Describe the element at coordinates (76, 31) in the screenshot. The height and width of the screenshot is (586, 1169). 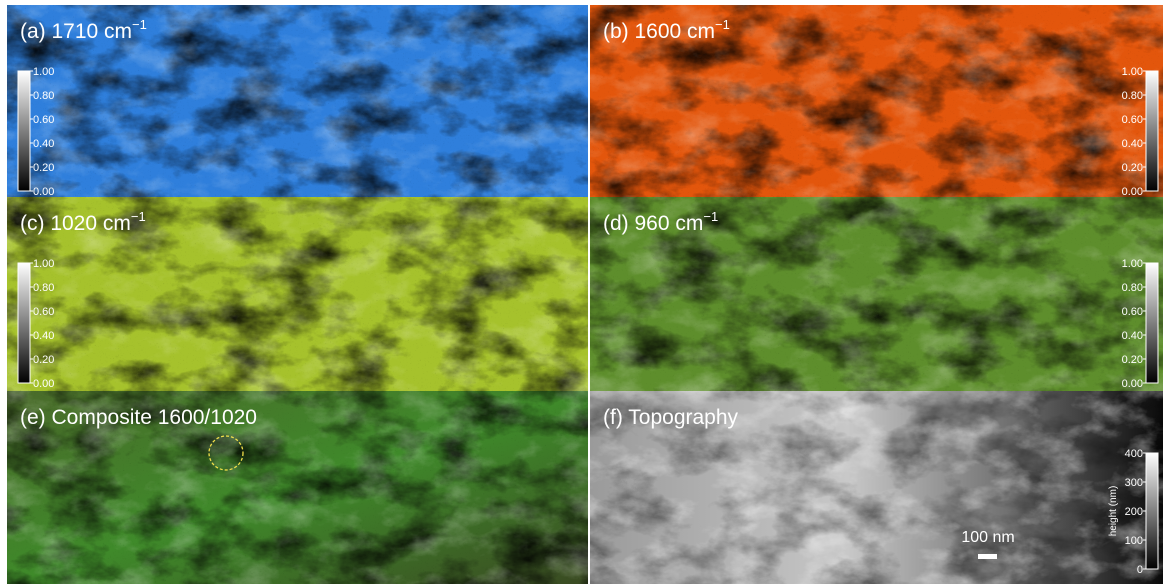
I see `label-text: (a) 1710 cm` at that location.